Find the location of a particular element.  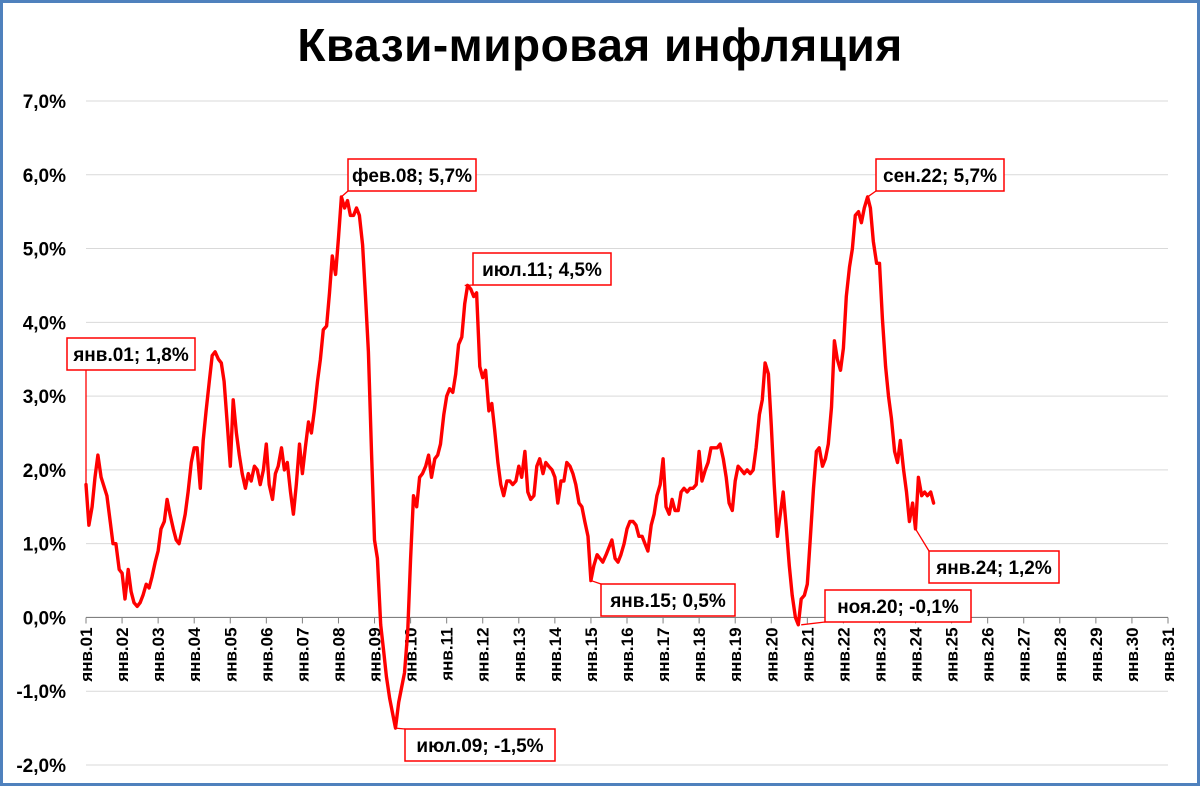

y-tick-label: -2,0% is located at coordinates (41, 766).